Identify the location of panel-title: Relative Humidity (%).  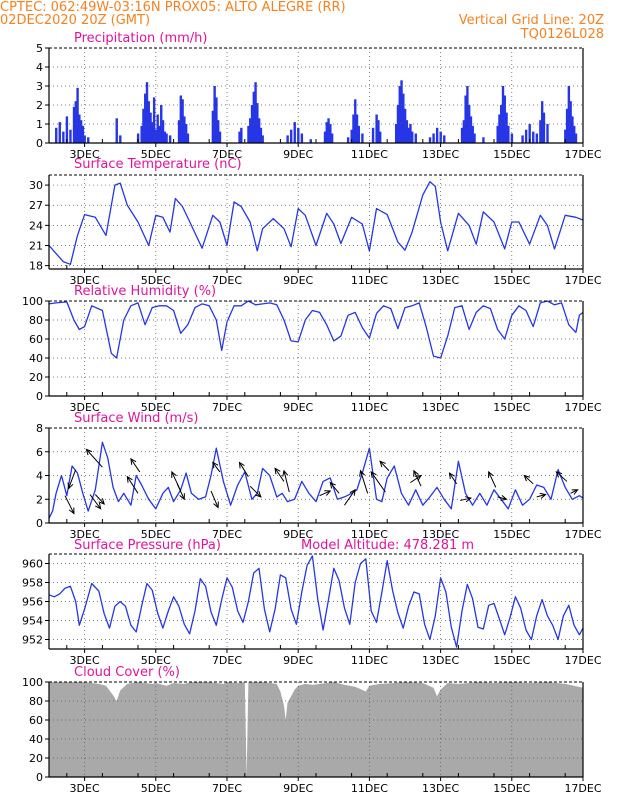
(145, 291).